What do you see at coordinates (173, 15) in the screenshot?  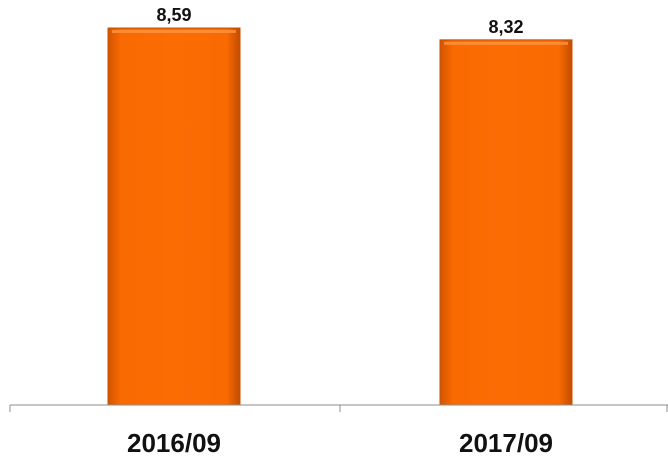 I see `value-label-2016-09: 8,59` at bounding box center [173, 15].